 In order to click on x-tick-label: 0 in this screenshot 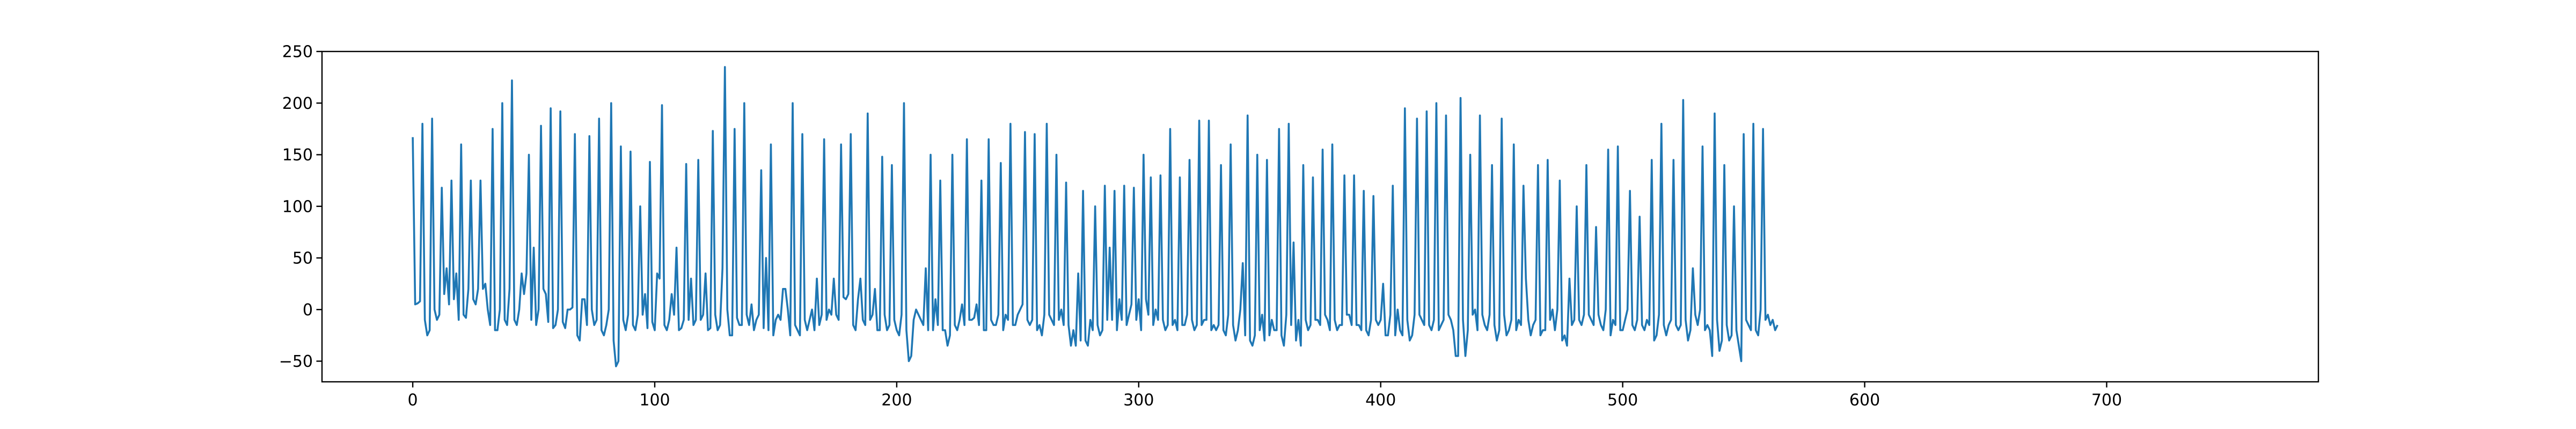, I will do `click(413, 400)`.